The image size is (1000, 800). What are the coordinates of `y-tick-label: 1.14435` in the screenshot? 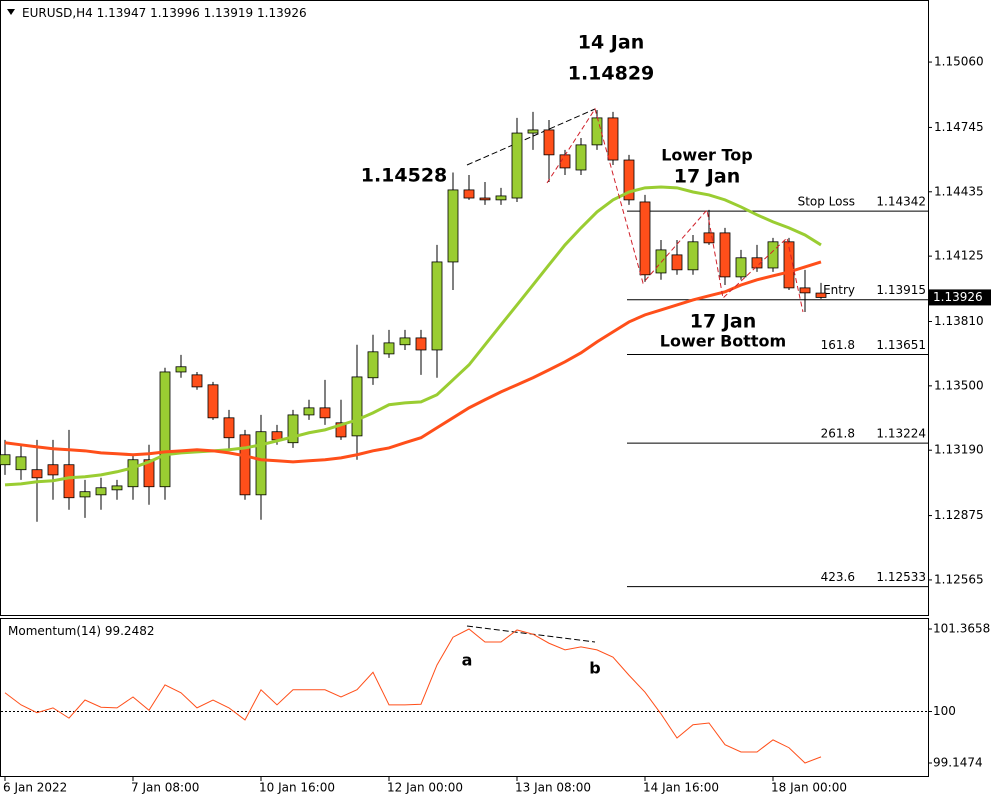 It's located at (959, 191).